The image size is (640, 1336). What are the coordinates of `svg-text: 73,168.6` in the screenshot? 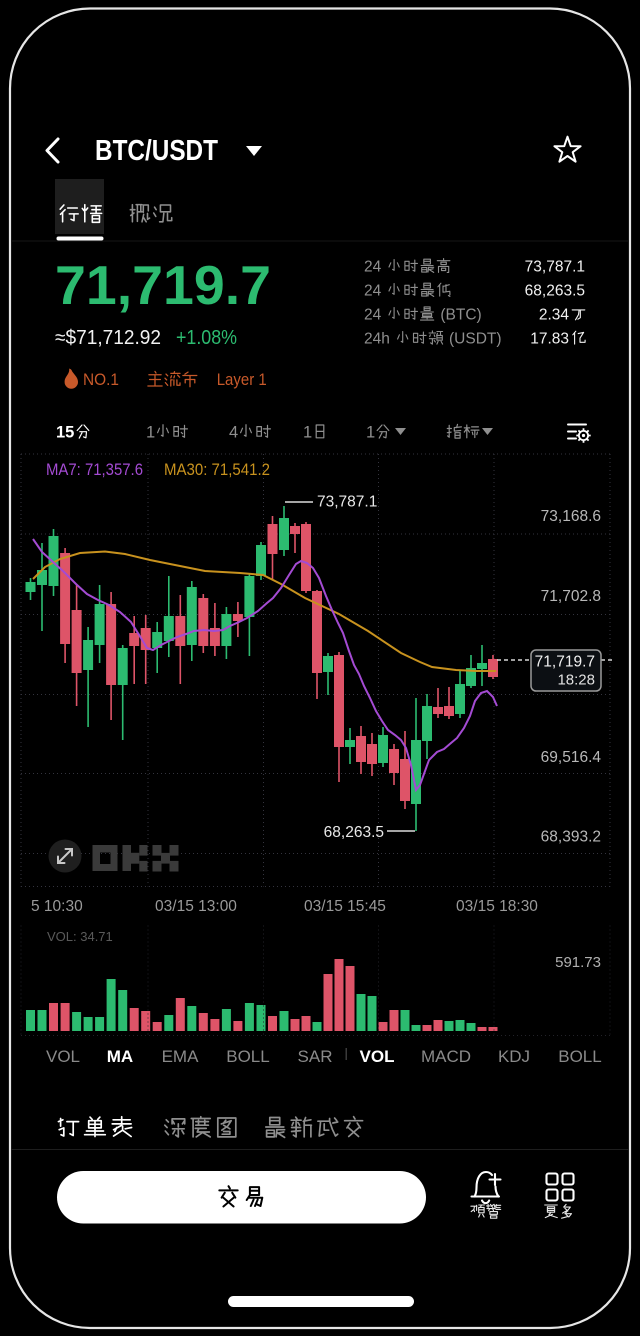 It's located at (571, 516).